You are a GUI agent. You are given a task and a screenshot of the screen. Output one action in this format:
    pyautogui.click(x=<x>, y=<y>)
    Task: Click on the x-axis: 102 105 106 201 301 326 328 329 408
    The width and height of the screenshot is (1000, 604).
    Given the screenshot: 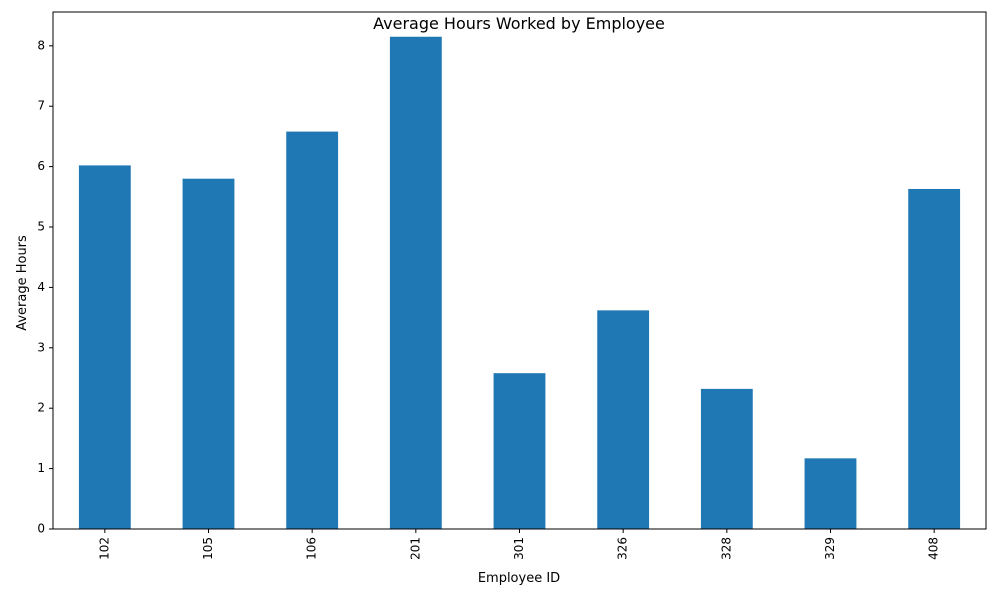 What is the action you would take?
    pyautogui.click(x=519, y=544)
    